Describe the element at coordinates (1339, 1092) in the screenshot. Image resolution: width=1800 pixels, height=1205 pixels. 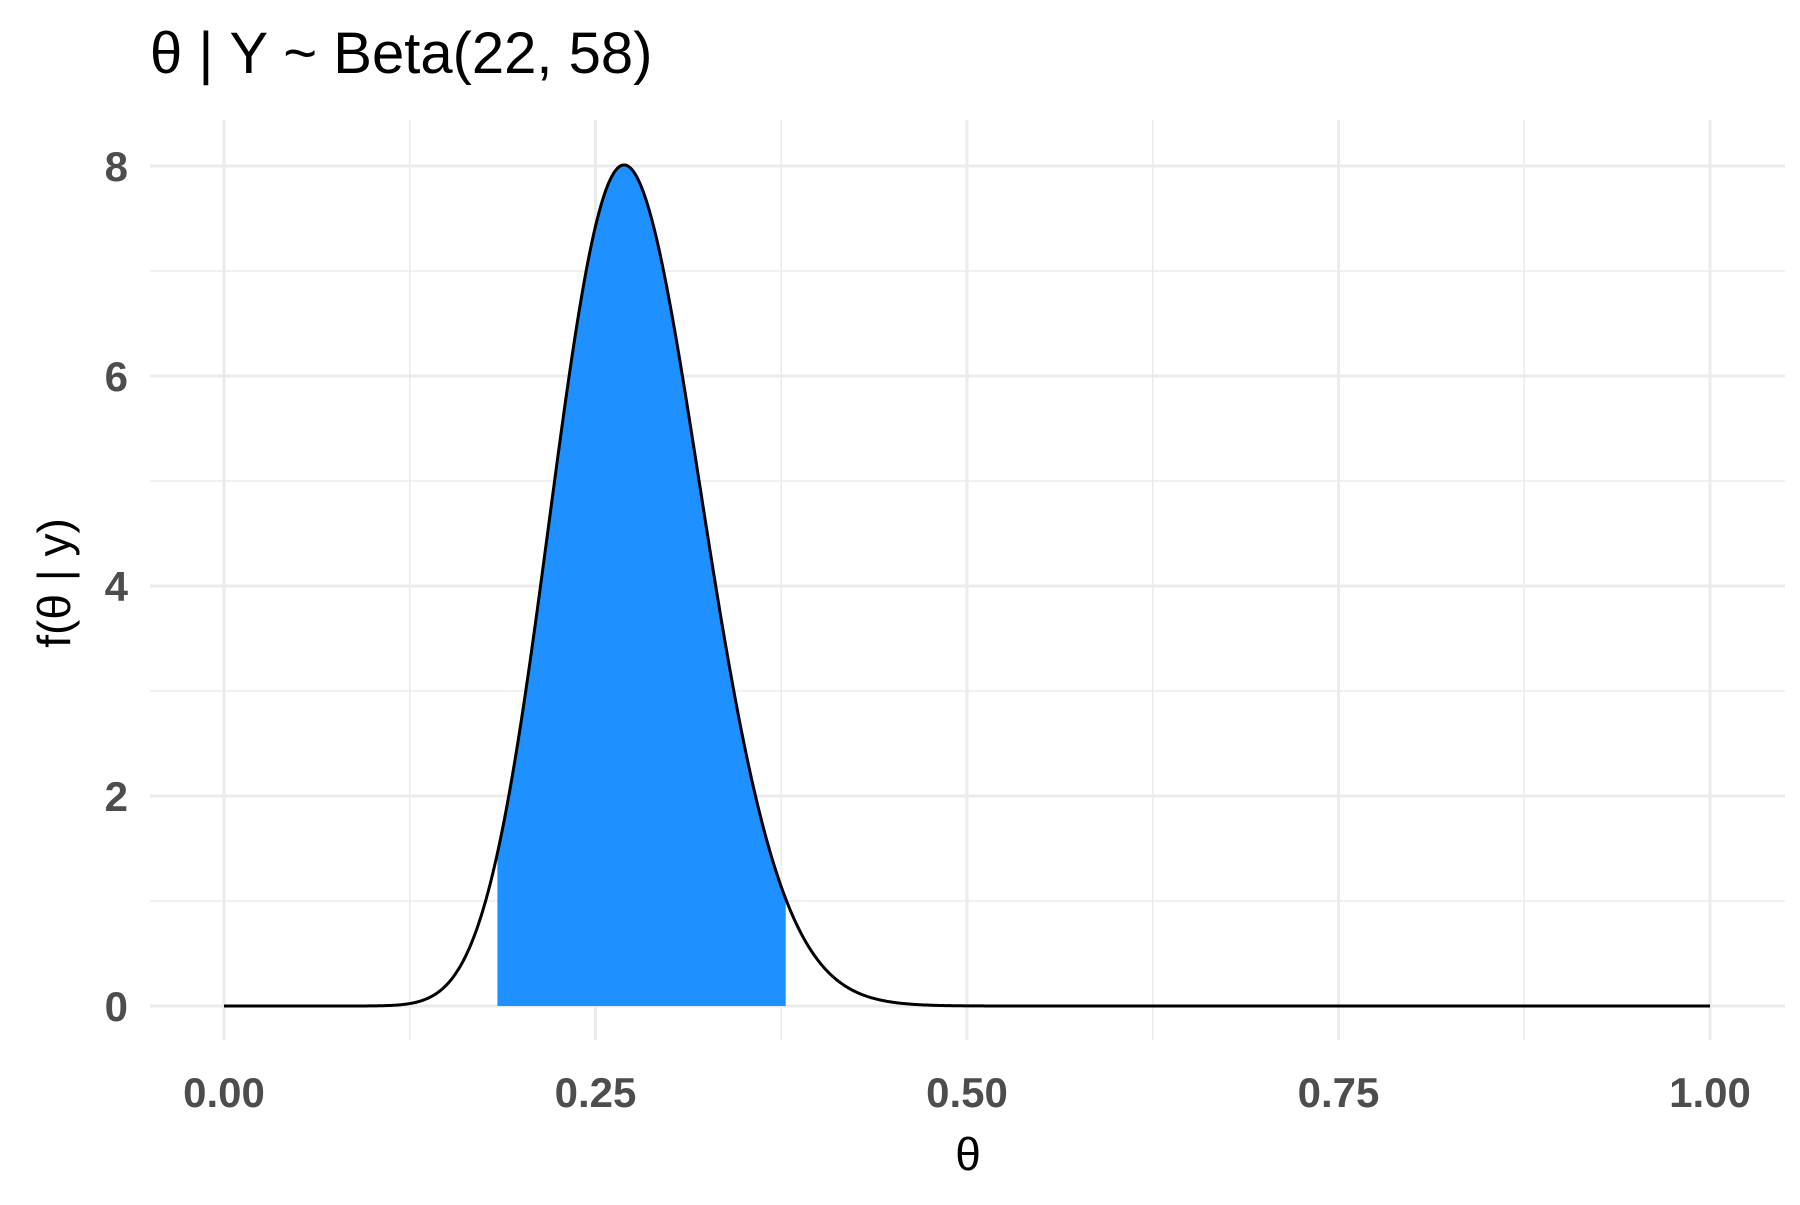
I see `x-tick-label: 0.75` at that location.